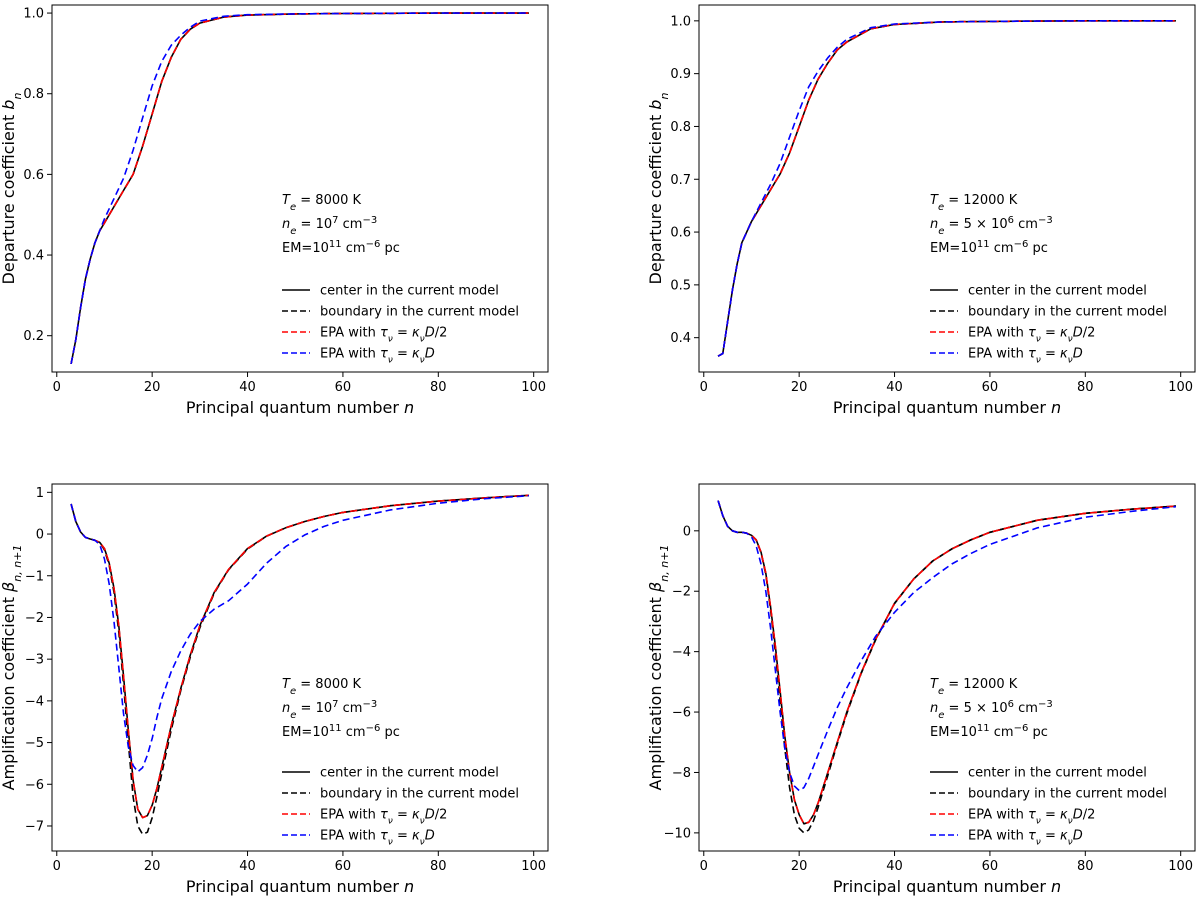 This screenshot has width=1200, height=899. What do you see at coordinates (34, 743) in the screenshot?
I see `y-tick-label: −5` at bounding box center [34, 743].